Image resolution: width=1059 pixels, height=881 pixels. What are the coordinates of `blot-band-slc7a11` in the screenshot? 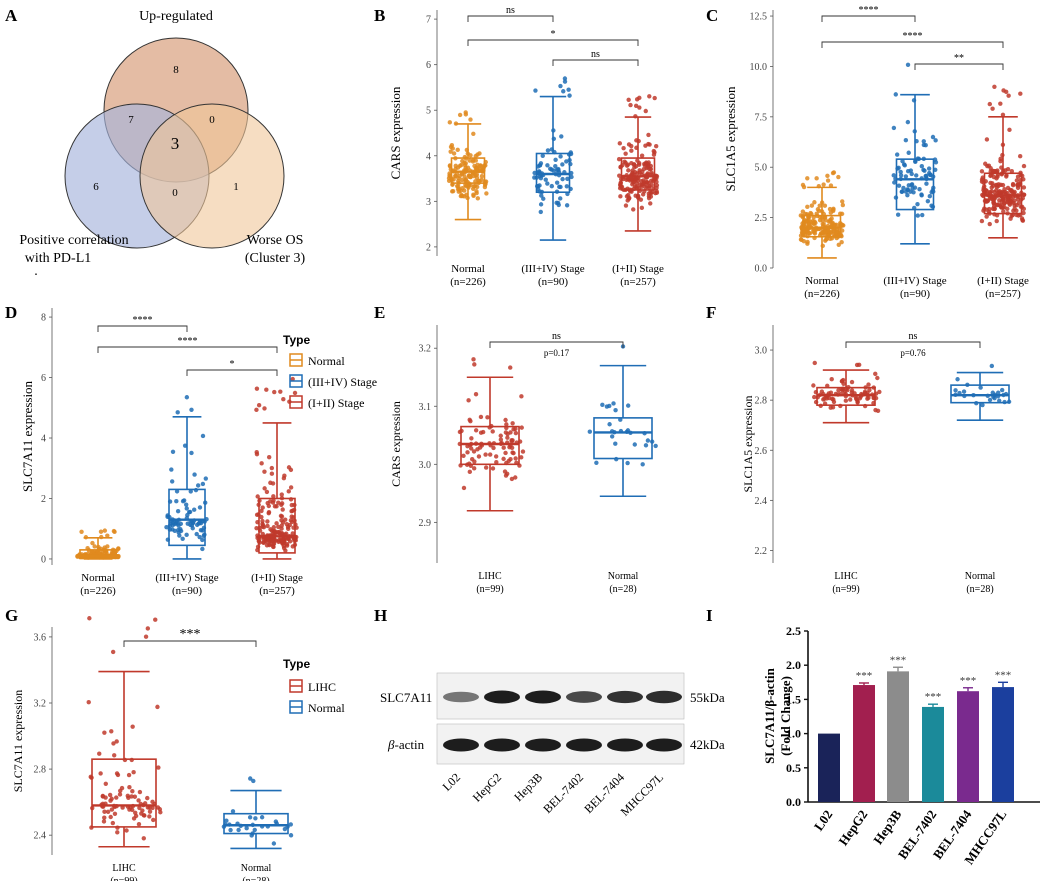 It's located at (543, 697).